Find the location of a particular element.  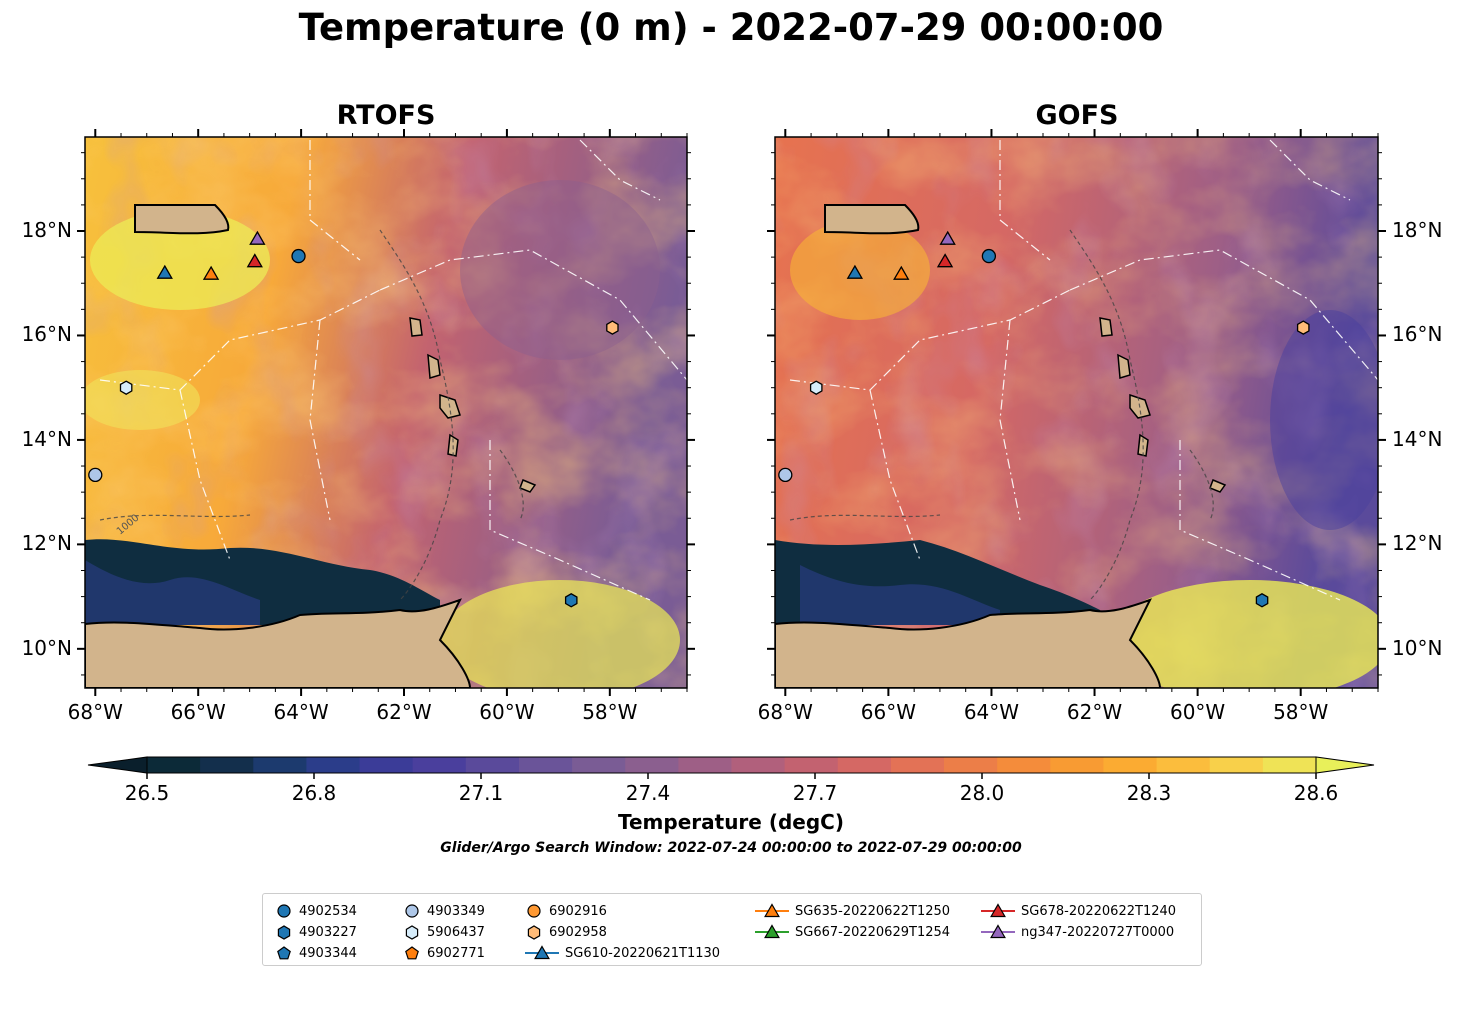

legend-item: 6902958 is located at coordinates (566, 932).